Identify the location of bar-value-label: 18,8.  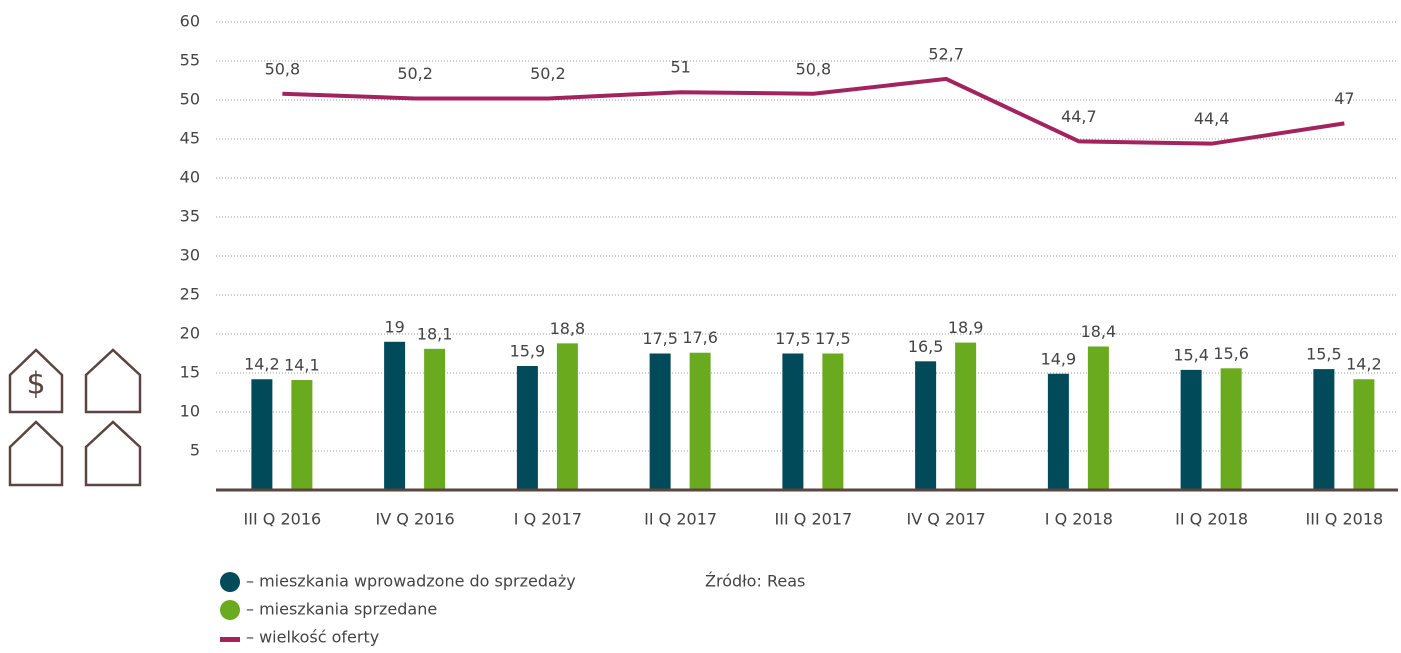
(568, 328).